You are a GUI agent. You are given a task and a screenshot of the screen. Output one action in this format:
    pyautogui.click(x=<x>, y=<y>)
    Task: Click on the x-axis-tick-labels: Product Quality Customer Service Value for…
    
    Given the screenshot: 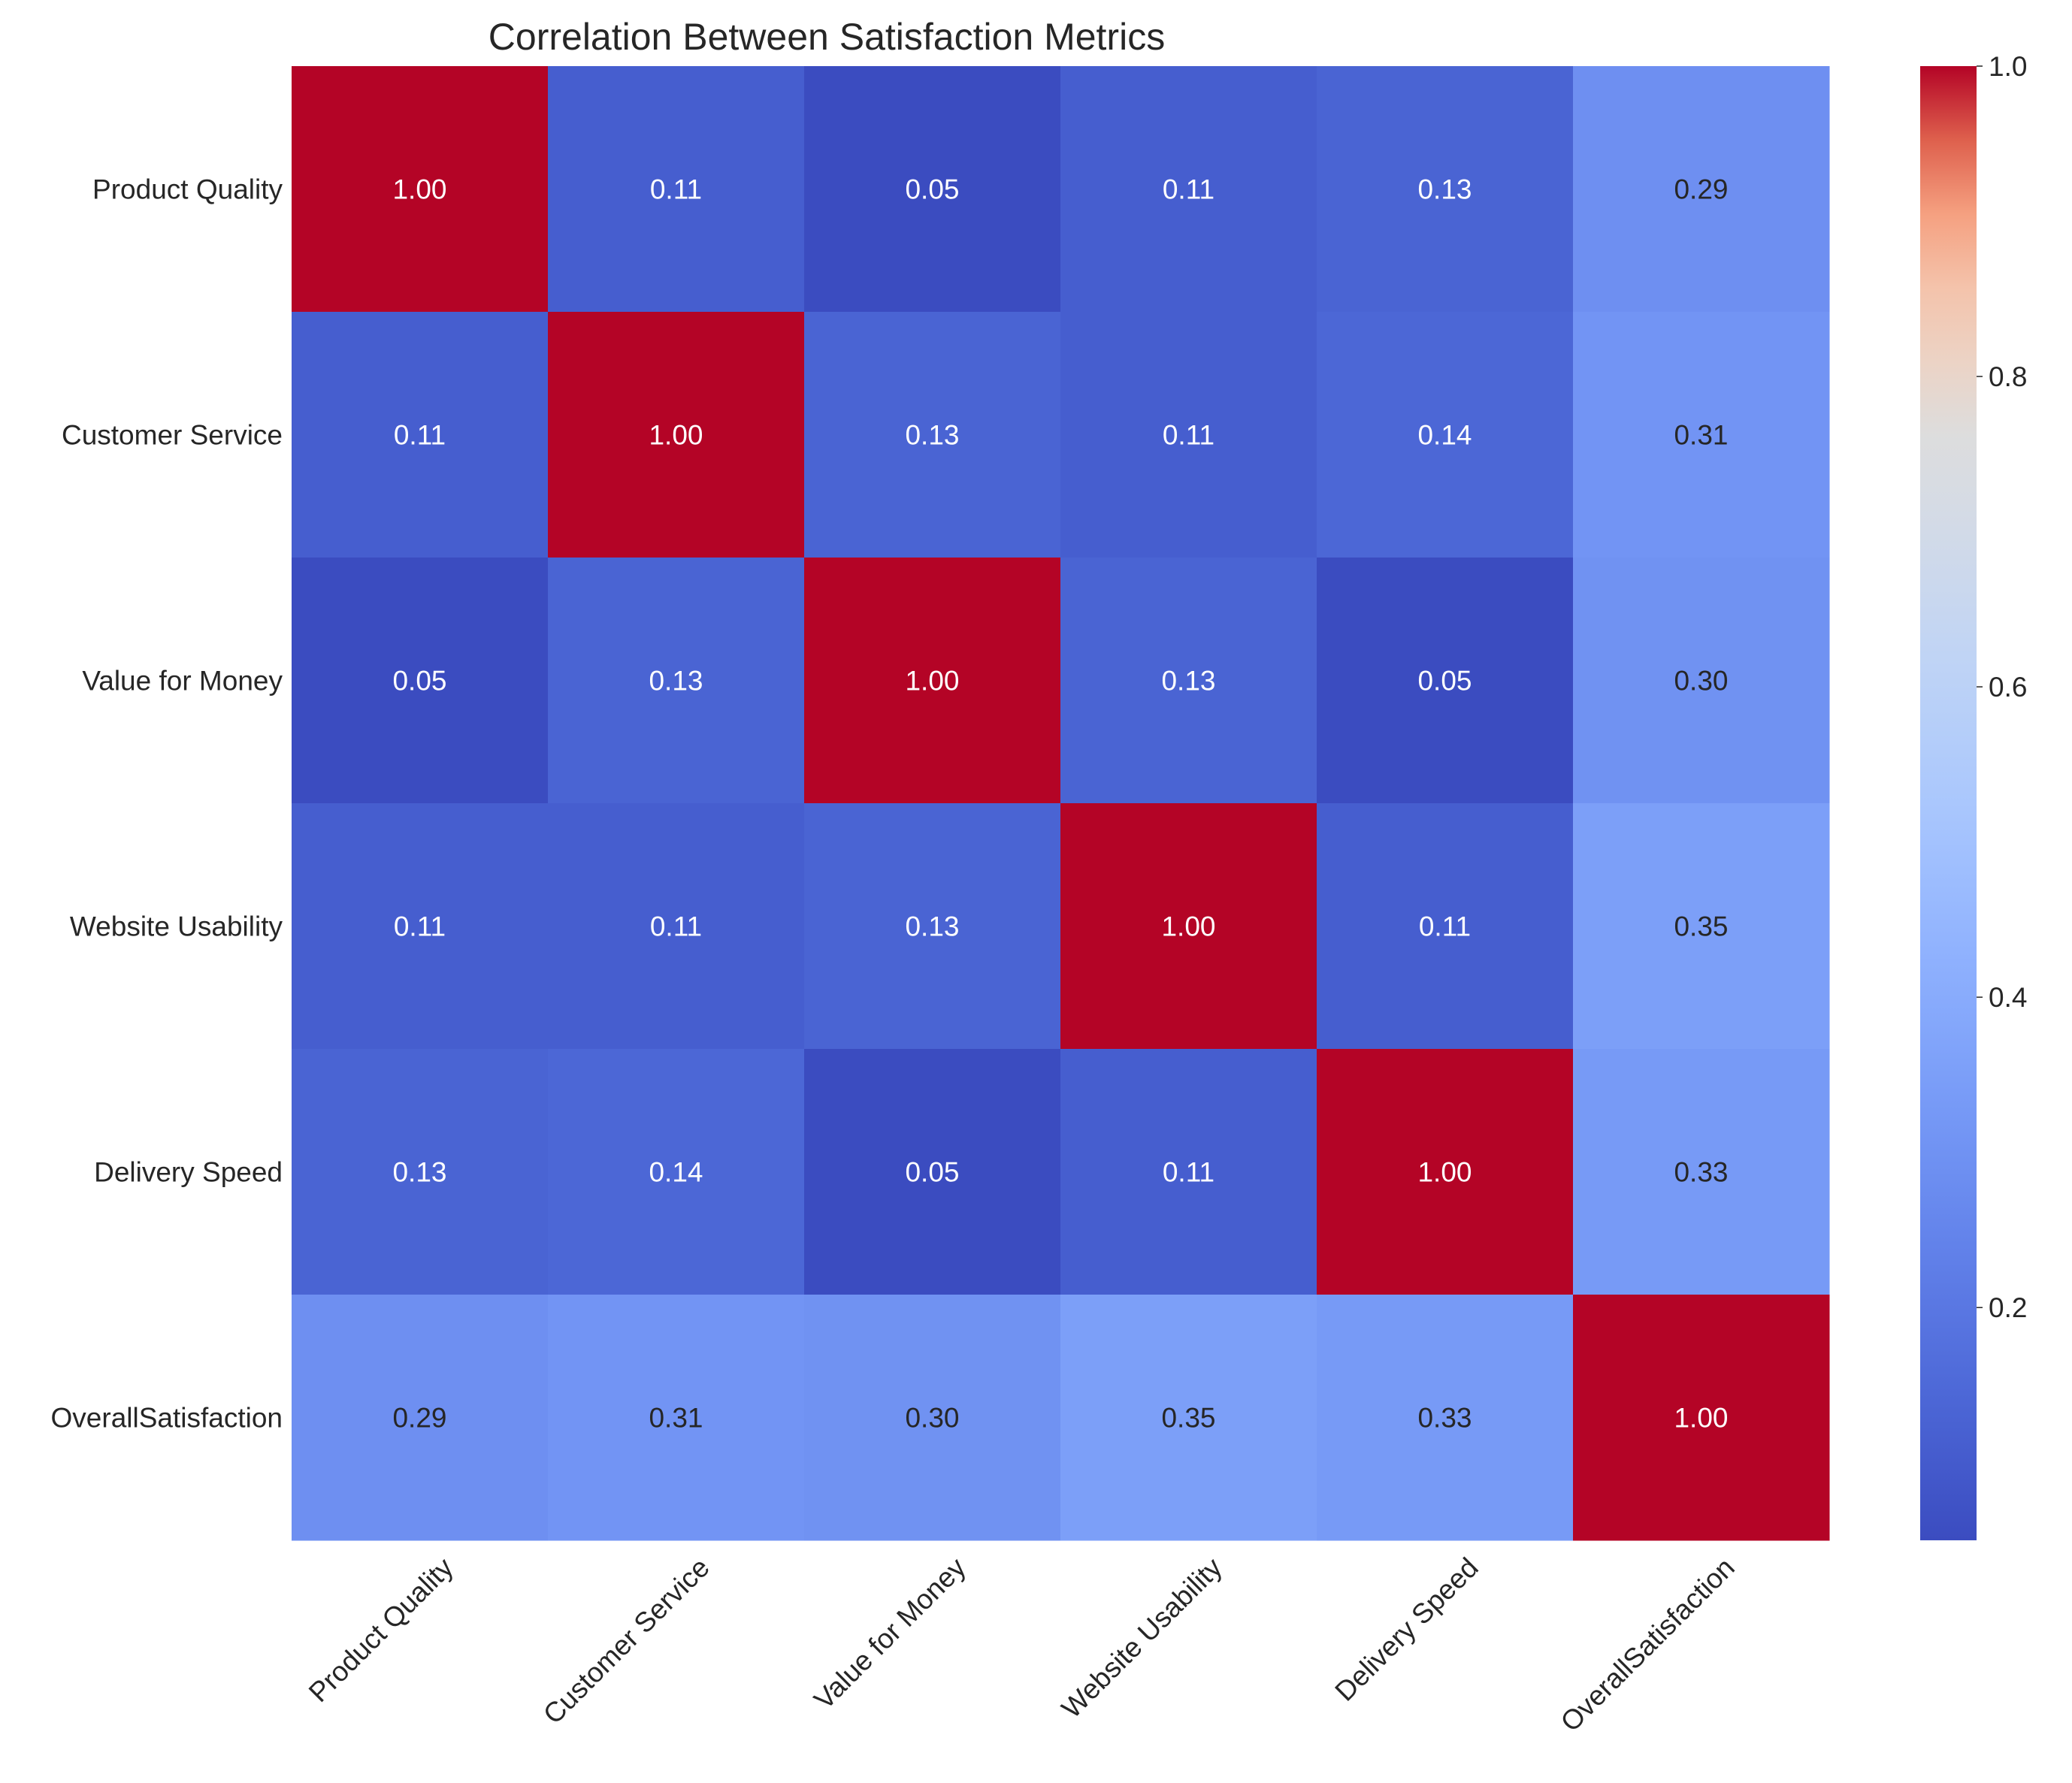 What is the action you would take?
    pyautogui.click(x=1022, y=1644)
    